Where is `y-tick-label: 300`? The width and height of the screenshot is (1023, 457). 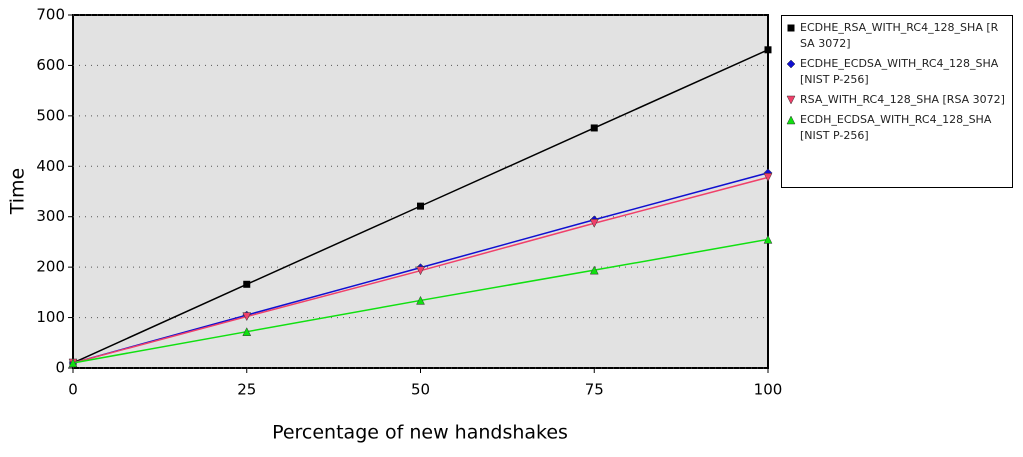
y-tick-label: 300 is located at coordinates (50, 216).